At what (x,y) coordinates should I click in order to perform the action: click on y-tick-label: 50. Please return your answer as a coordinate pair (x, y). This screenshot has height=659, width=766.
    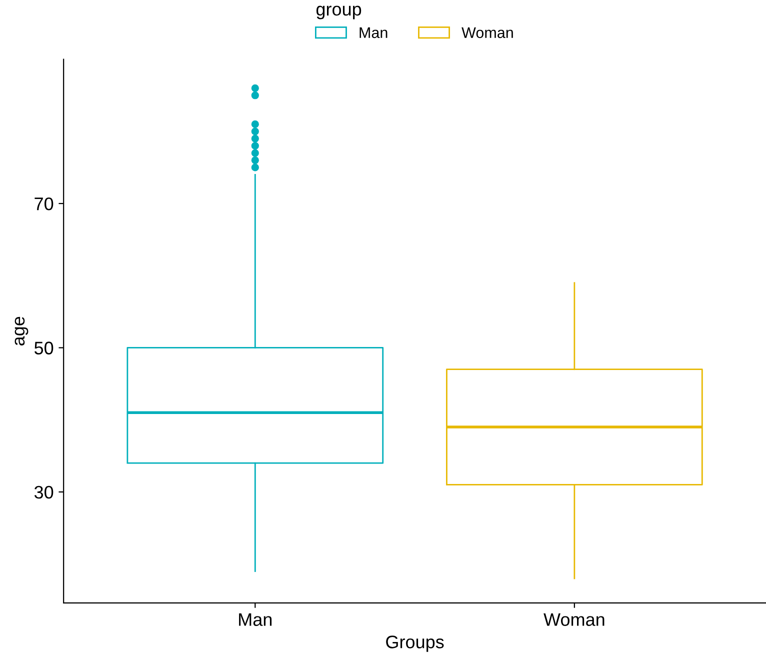
    Looking at the image, I should click on (44, 348).